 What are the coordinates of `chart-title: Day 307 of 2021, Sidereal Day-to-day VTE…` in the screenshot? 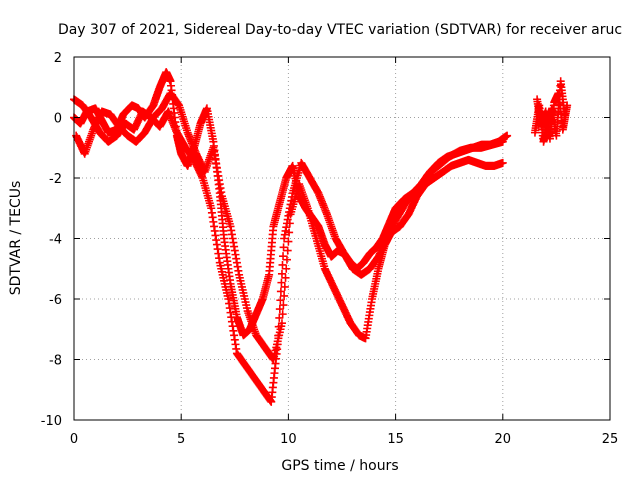 It's located at (340, 30).